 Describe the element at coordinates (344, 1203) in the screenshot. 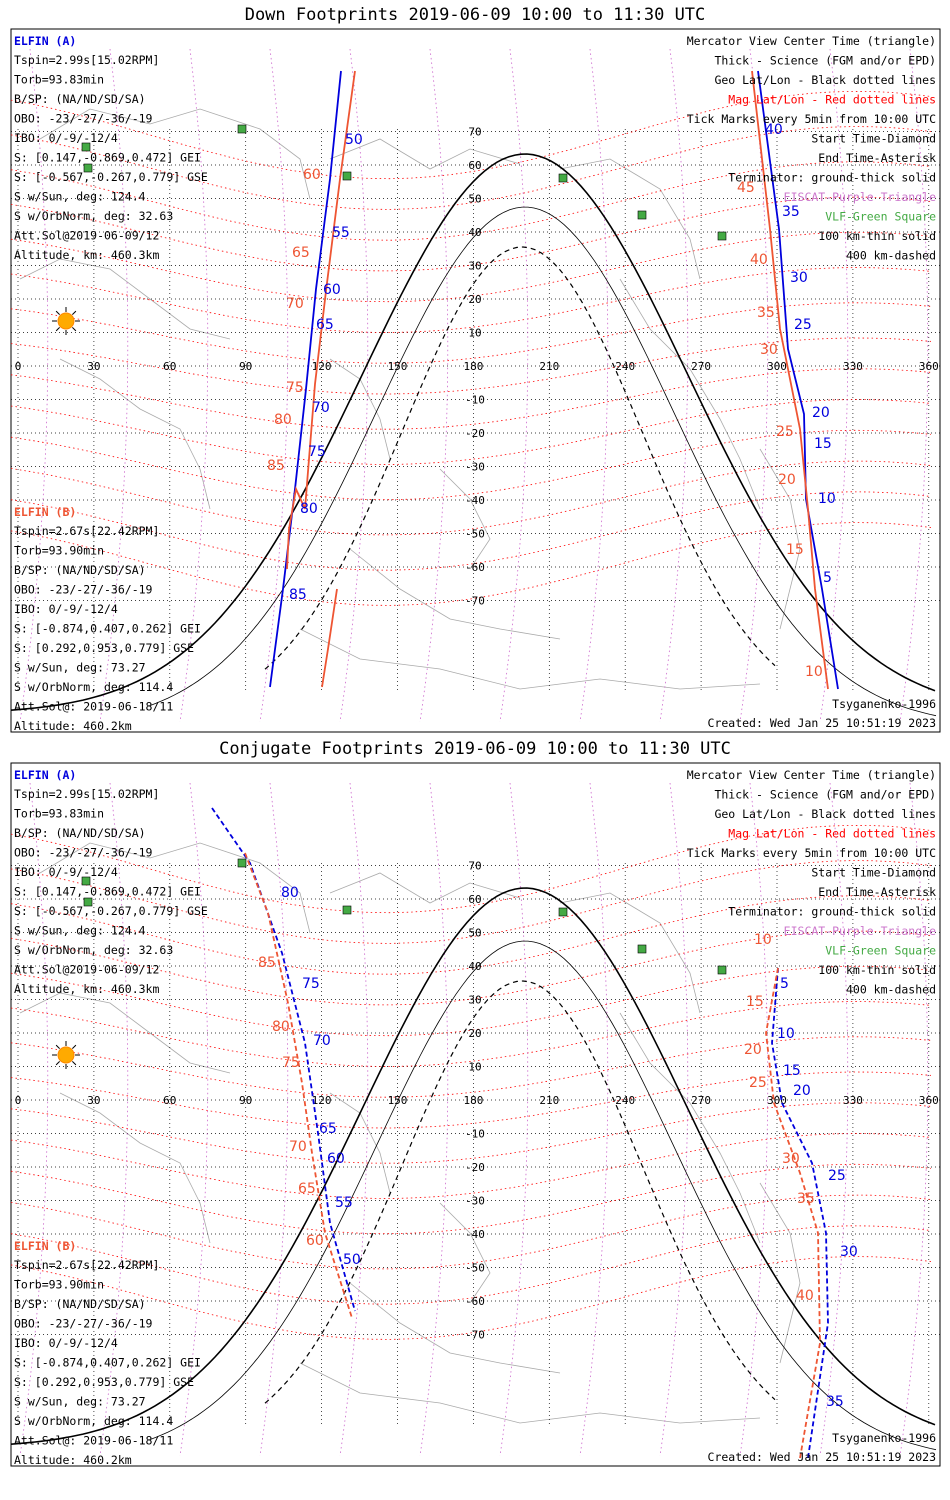

I see `elfin-a-tick-label: 55` at that location.